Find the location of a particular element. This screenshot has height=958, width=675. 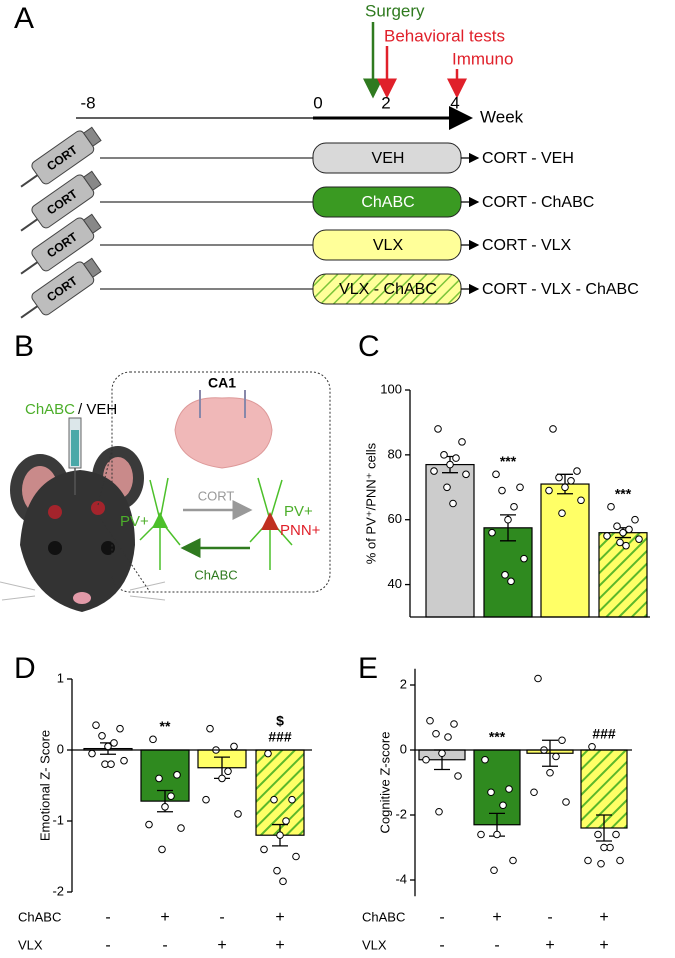

neuron-body is located at coordinates (160, 520).